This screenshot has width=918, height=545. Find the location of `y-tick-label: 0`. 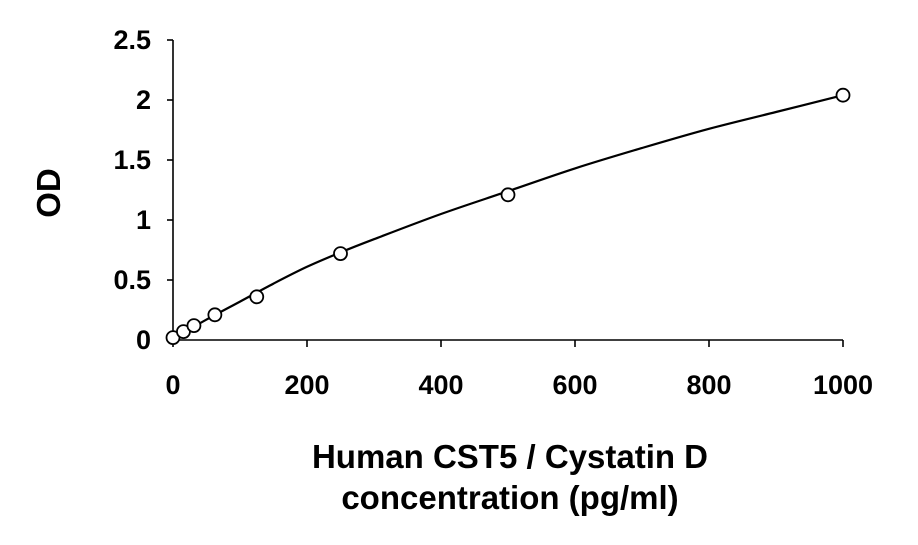

y-tick-label: 0 is located at coordinates (143, 340).